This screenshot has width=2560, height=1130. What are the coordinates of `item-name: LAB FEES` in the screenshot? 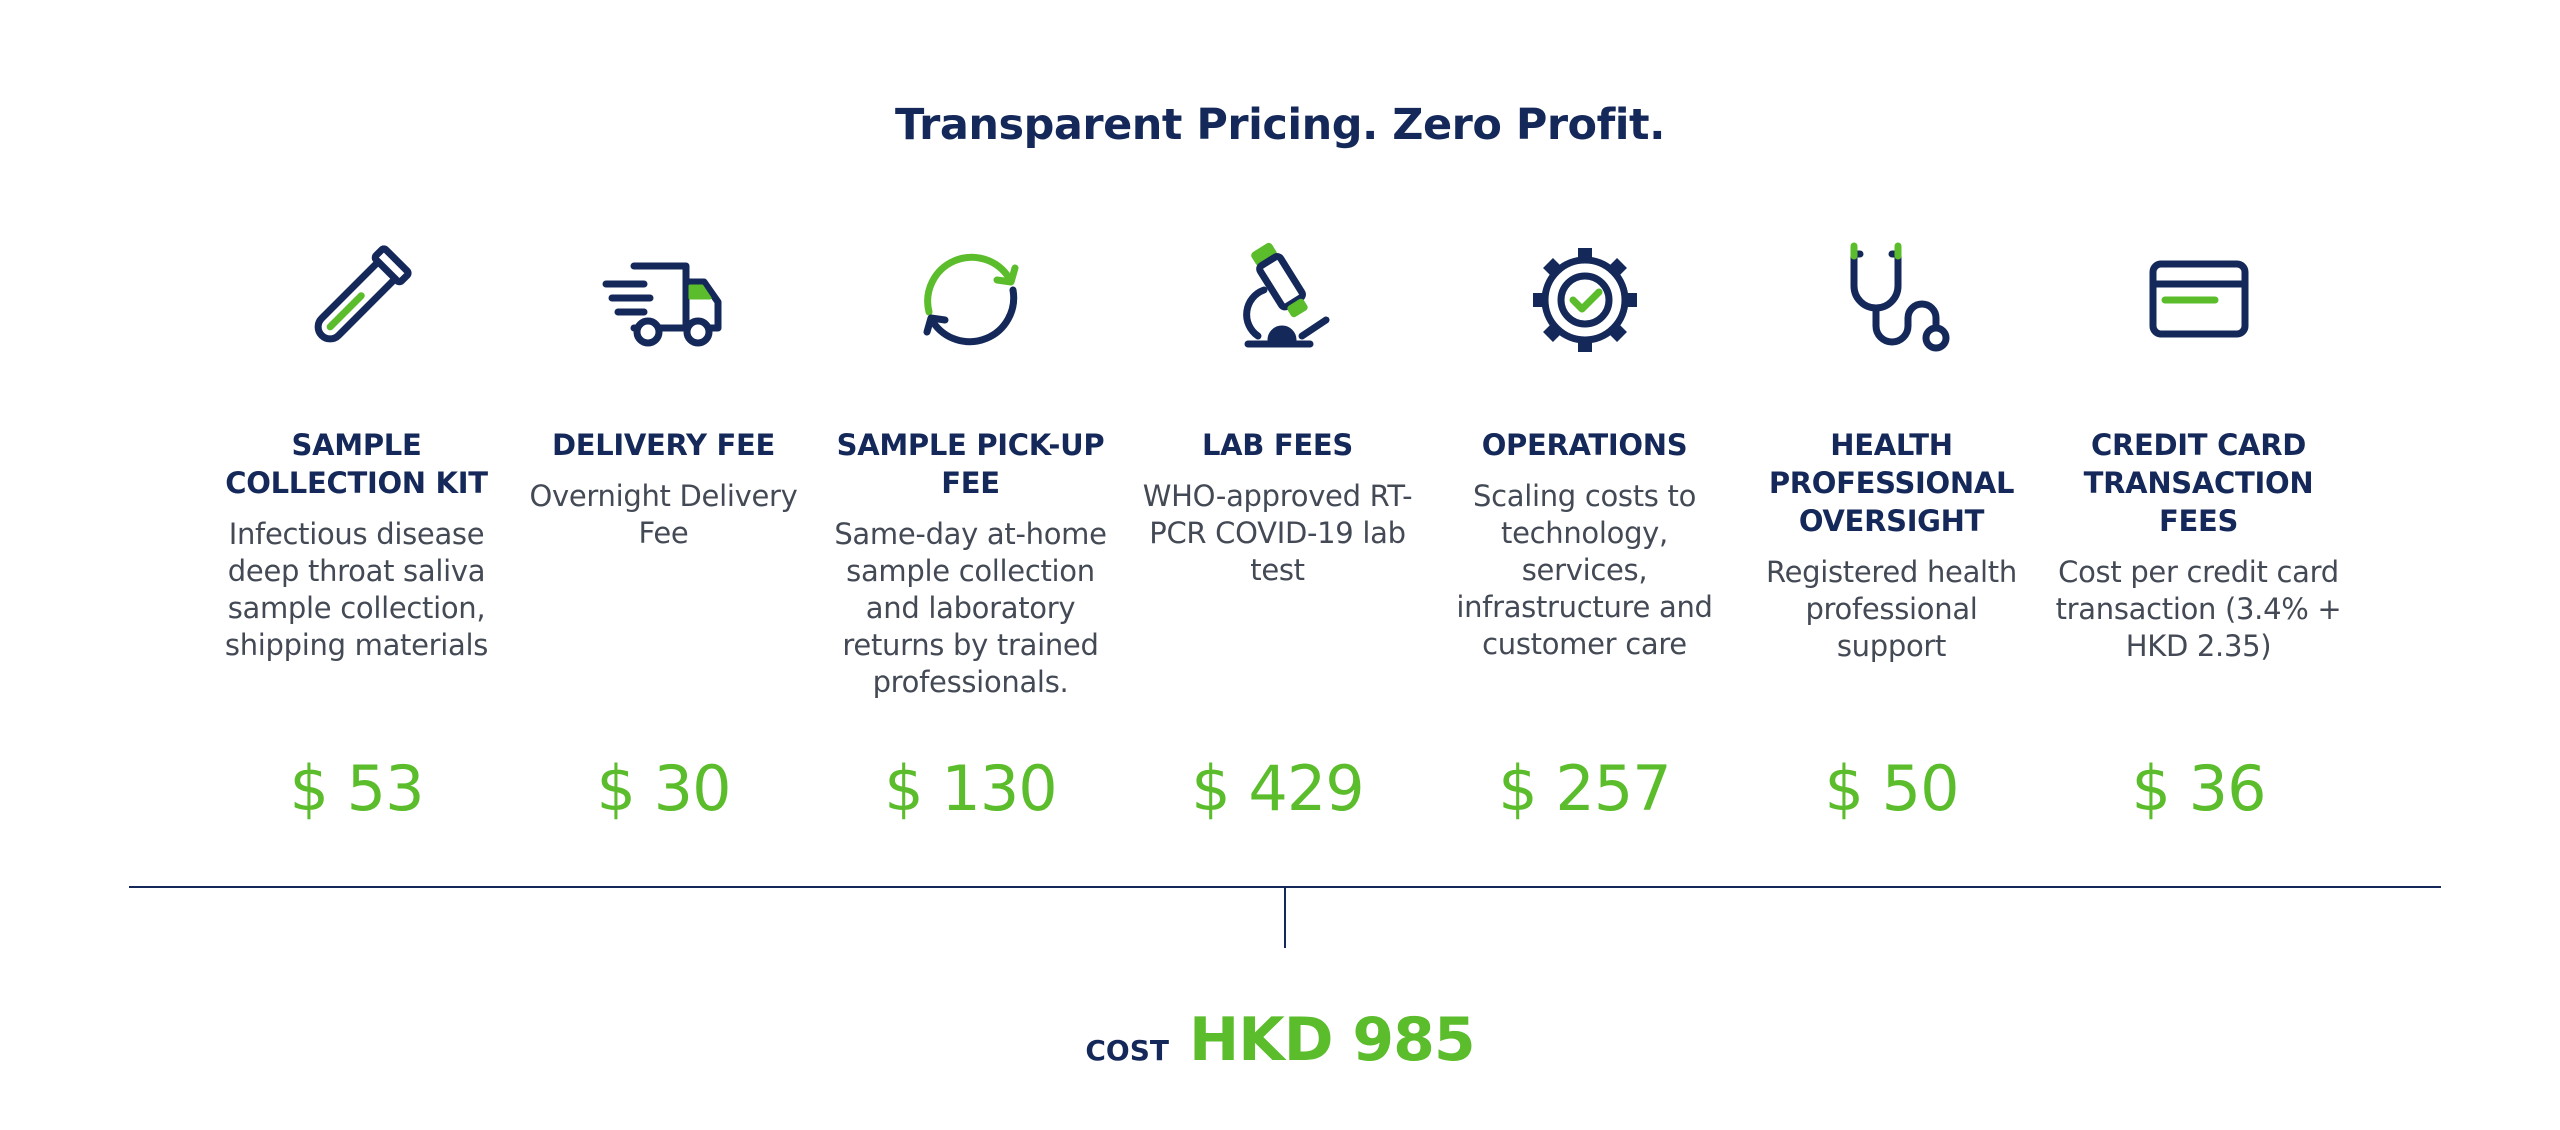 It's located at (1277, 445).